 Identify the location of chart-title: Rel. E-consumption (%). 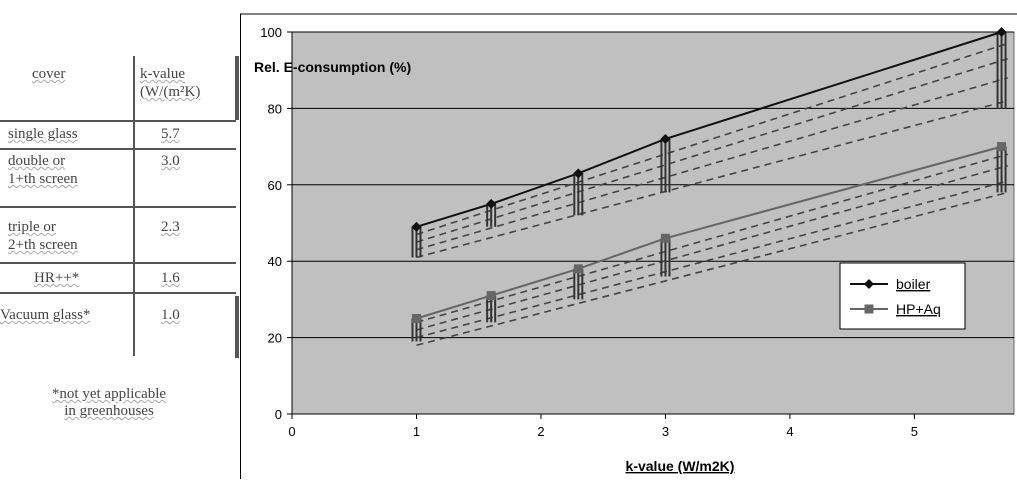
(332, 67).